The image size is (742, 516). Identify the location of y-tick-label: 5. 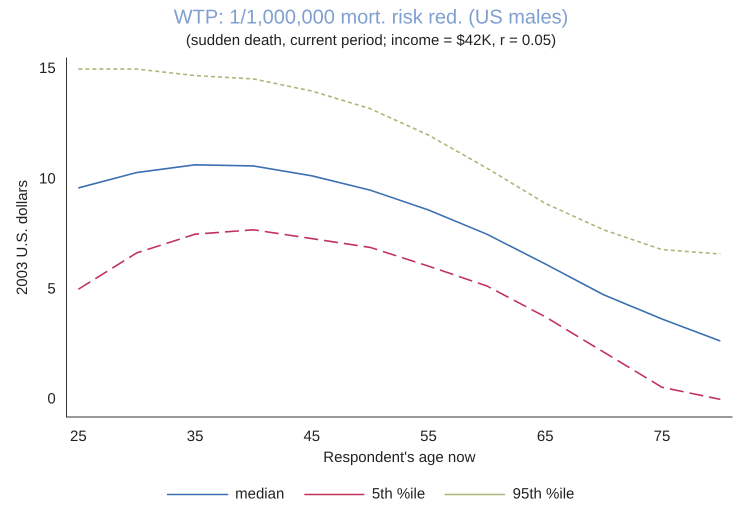
(51, 289).